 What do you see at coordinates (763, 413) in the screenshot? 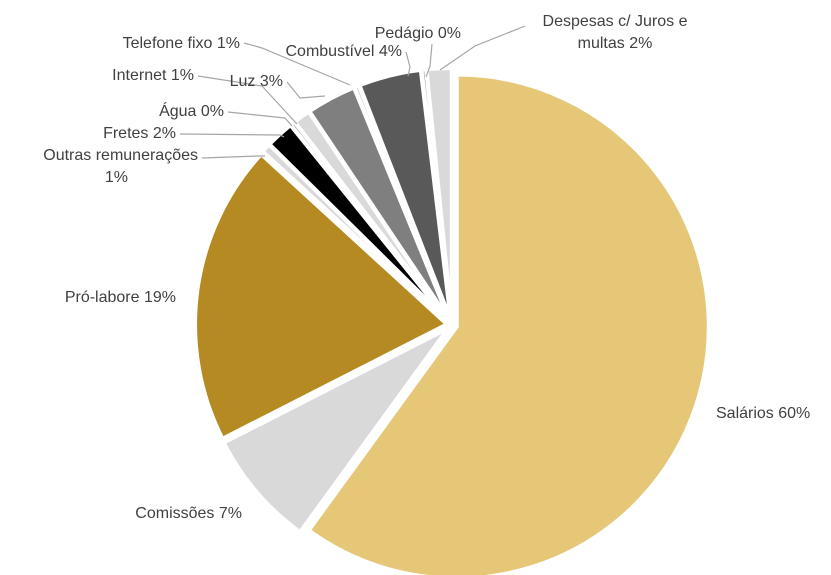
I see `slice-label: Salários 60%` at bounding box center [763, 413].